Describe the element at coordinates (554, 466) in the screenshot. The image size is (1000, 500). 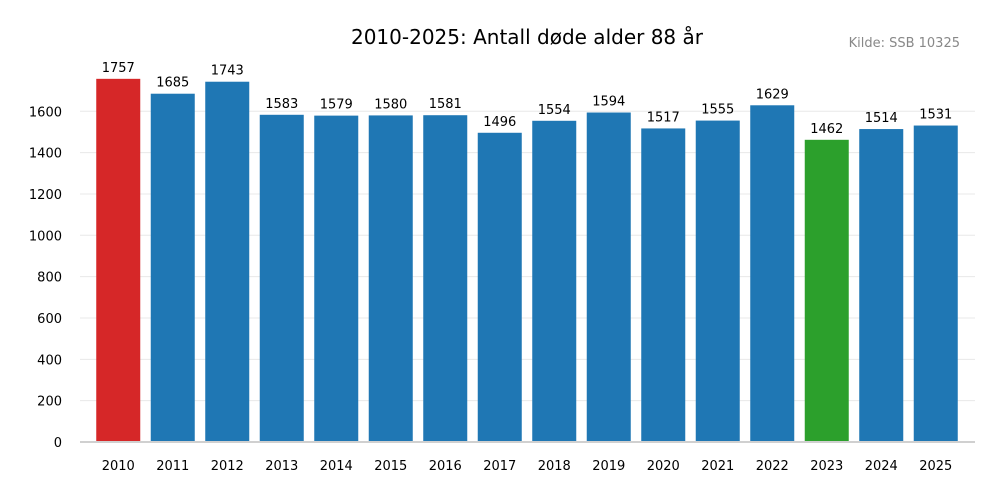
I see `x-tick-label: 2018` at that location.